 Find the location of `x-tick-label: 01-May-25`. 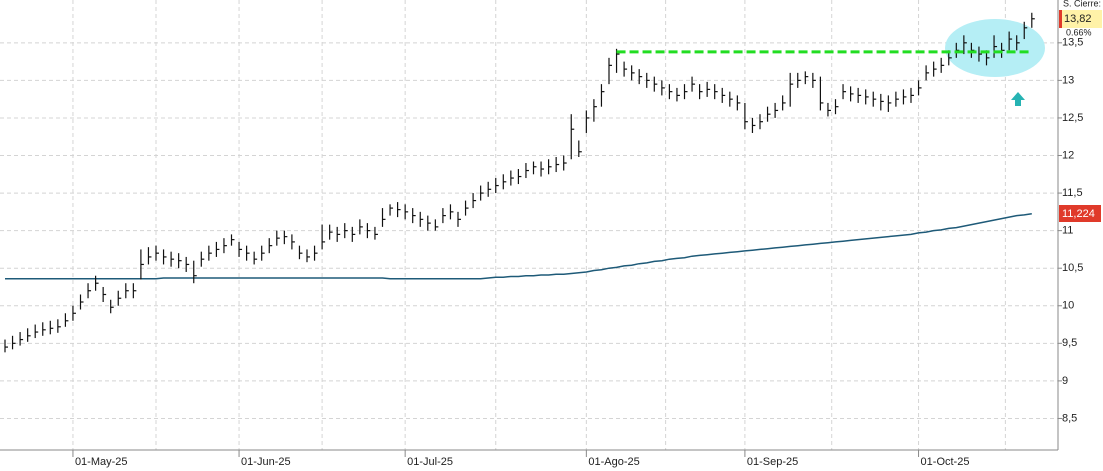

x-tick-label: 01-May-25 is located at coordinates (101, 462).